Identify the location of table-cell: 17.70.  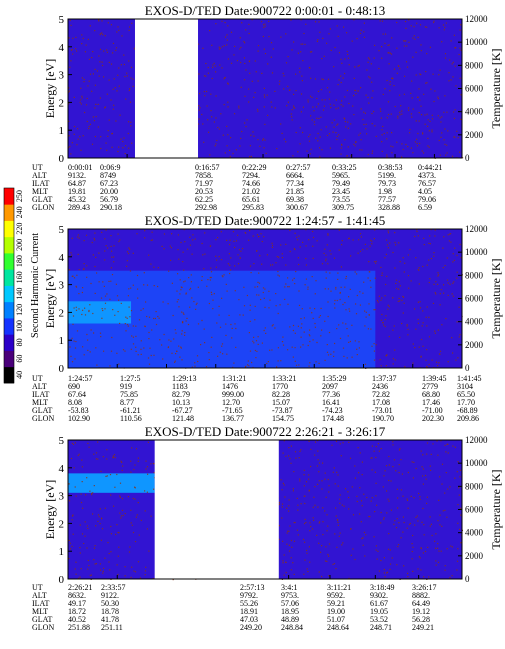
(466, 402).